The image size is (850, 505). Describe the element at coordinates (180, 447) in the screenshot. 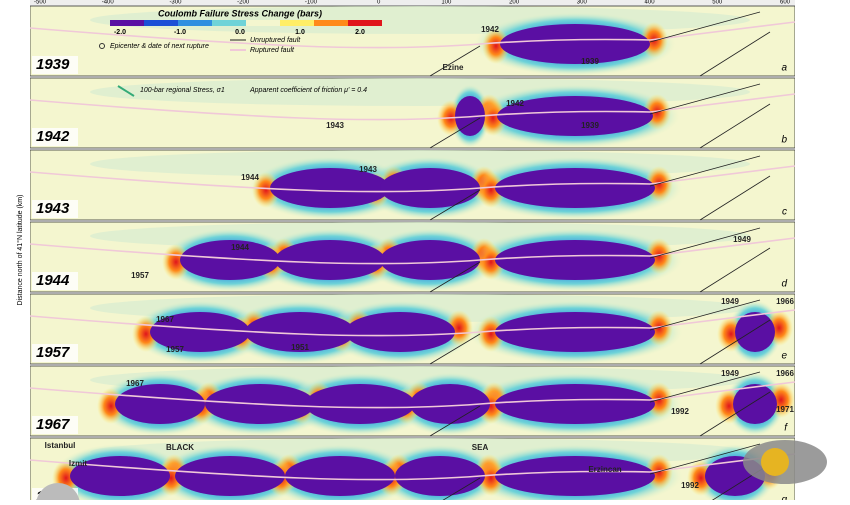

I see `annotation: BLACK` at that location.